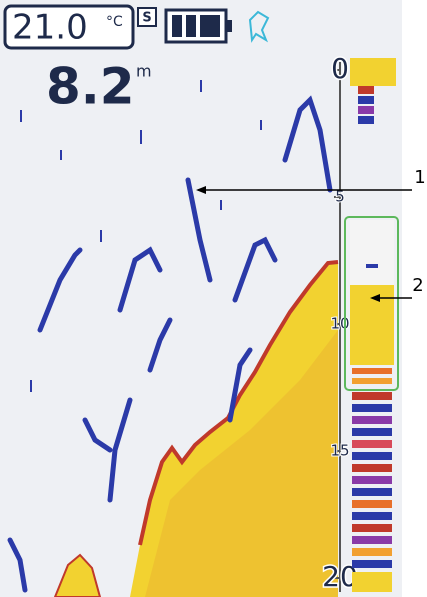  Describe the element at coordinates (199, 230) in the screenshot. I see `fish-echo` at that location.